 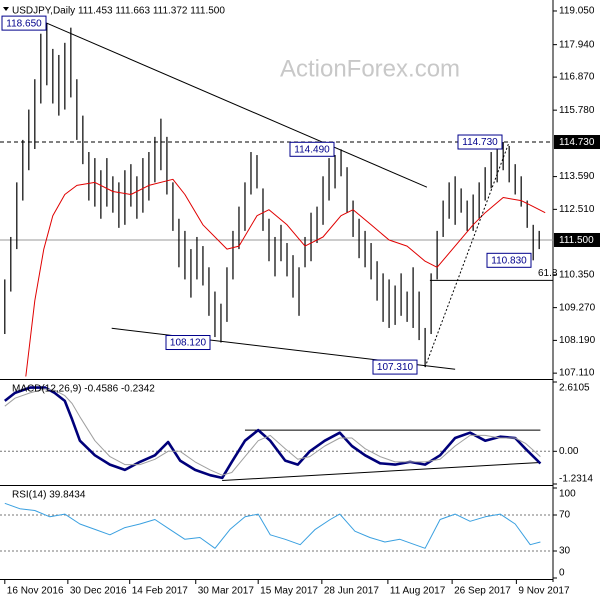 I want to click on x-tick-label: 16 Nov 2016, so click(x=35, y=591).